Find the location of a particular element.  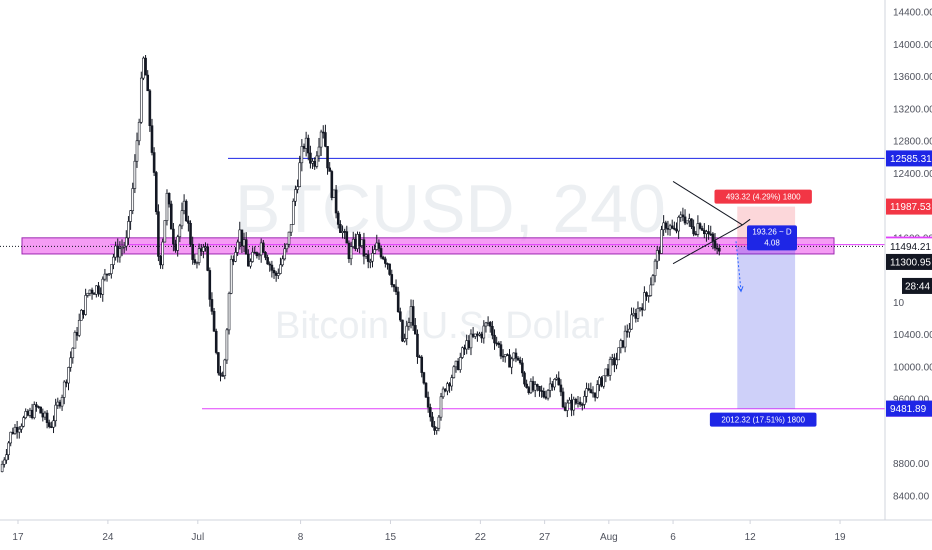

tag-stop-box is located at coordinates (909, 206).